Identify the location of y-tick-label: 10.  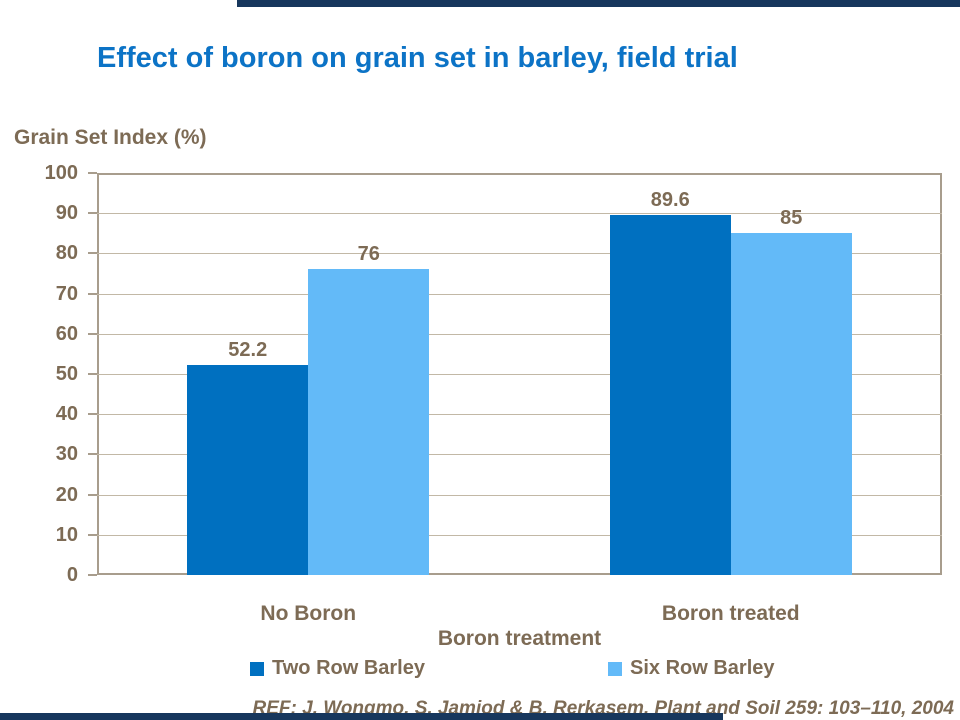
(66, 534).